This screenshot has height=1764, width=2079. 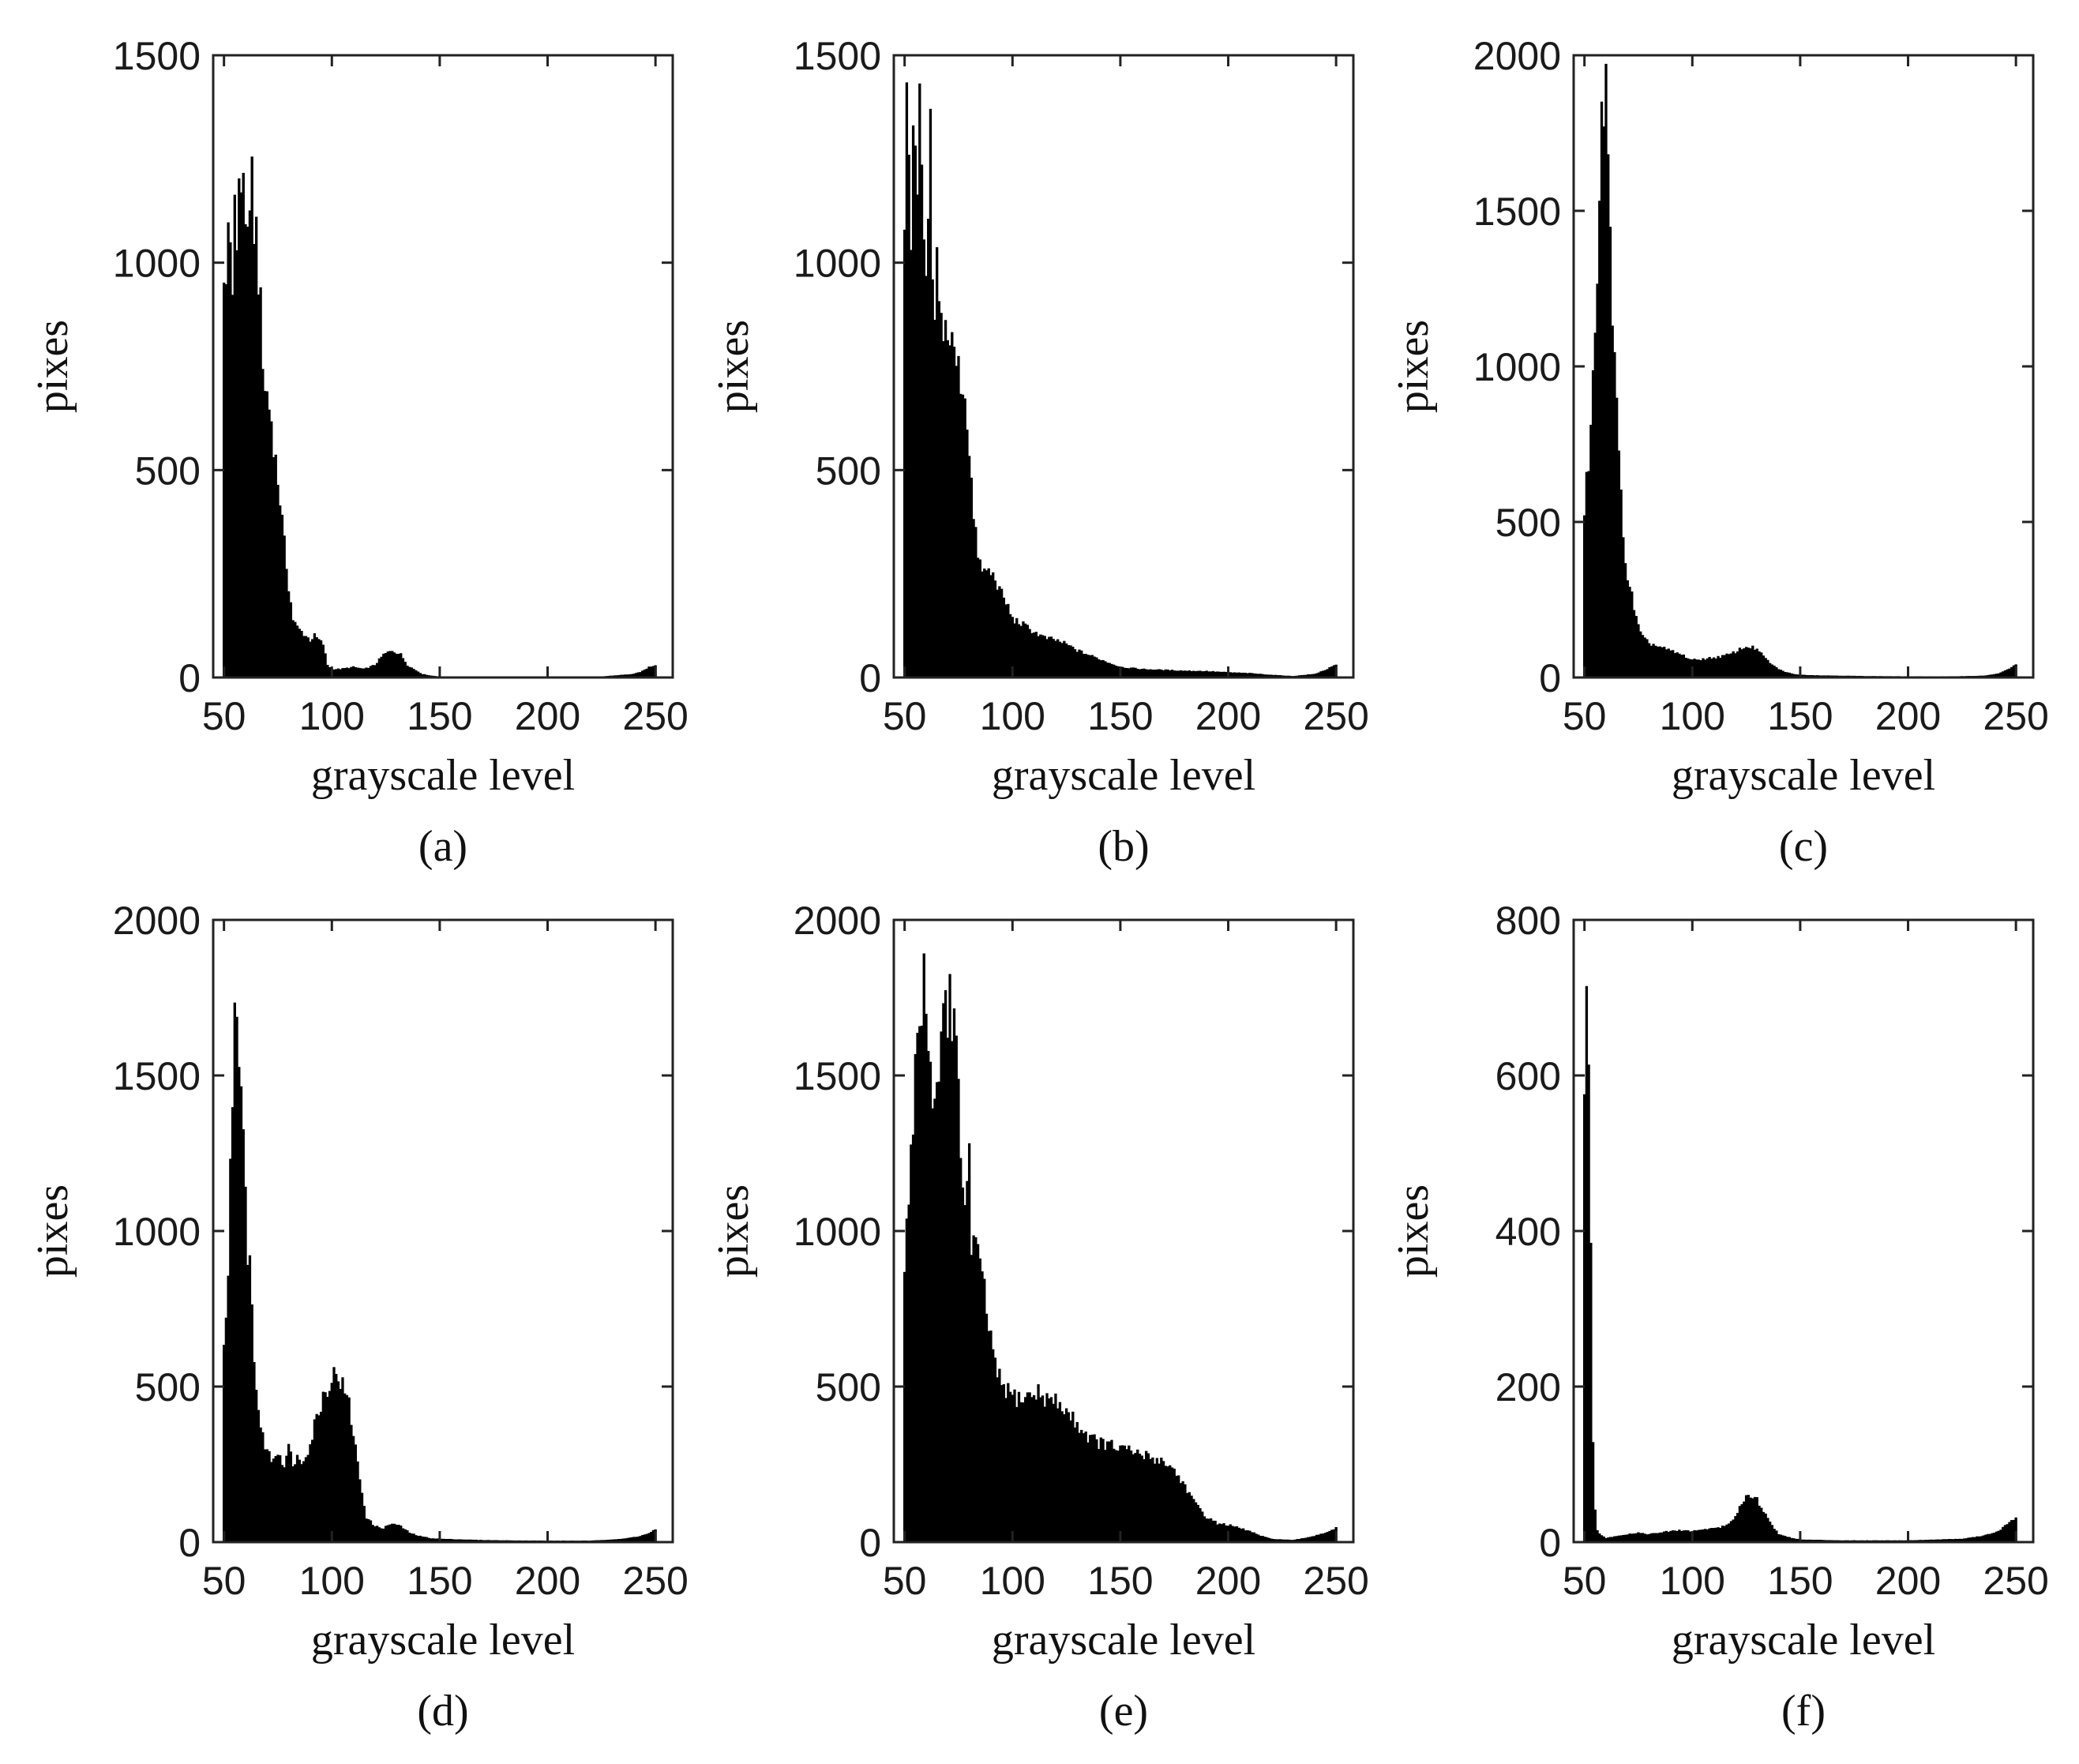 I want to click on panel-label: (d), so click(x=443, y=1712).